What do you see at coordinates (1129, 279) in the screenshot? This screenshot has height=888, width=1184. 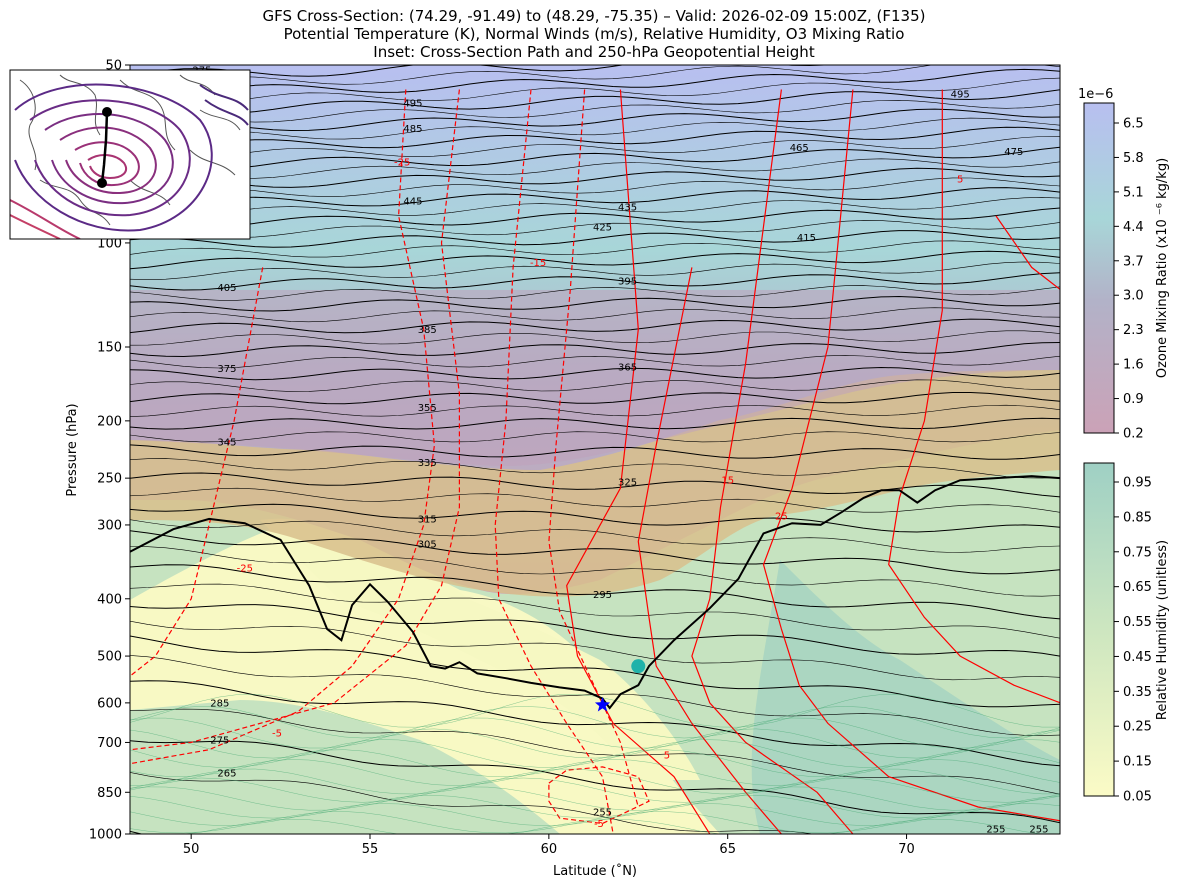 I see `ozone-colorbar-ticks: 6.5 5.8 5.1 4.4 3.7 3.0 2.3 1.6 0.9 0.2` at bounding box center [1129, 279].